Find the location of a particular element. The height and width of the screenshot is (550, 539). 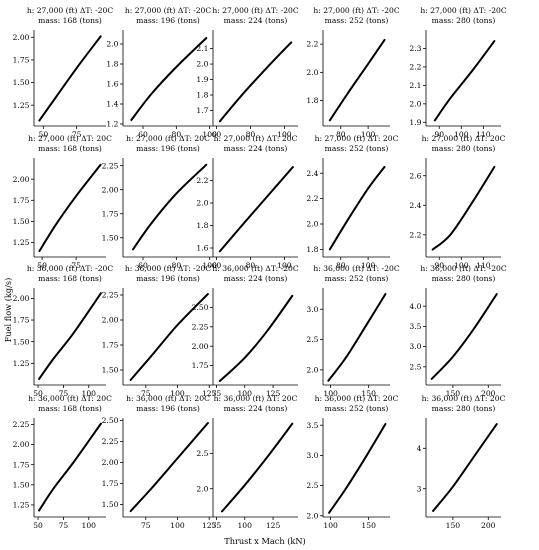

x-tick-label: 75 is located at coordinates (217, 393).